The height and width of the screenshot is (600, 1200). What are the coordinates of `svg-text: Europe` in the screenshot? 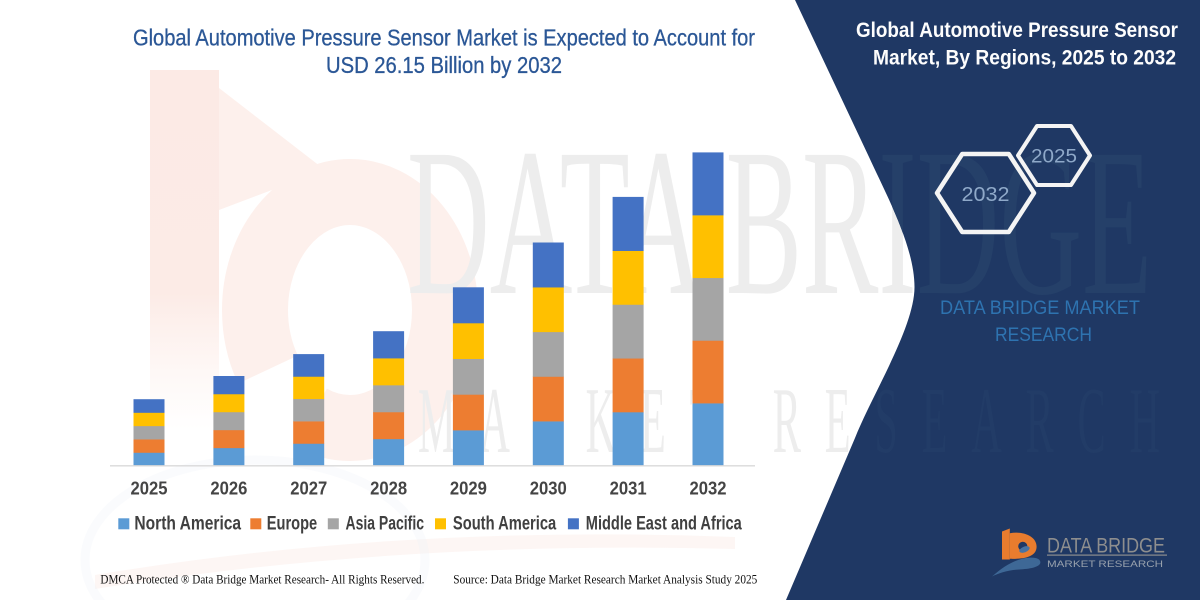 It's located at (292, 523).